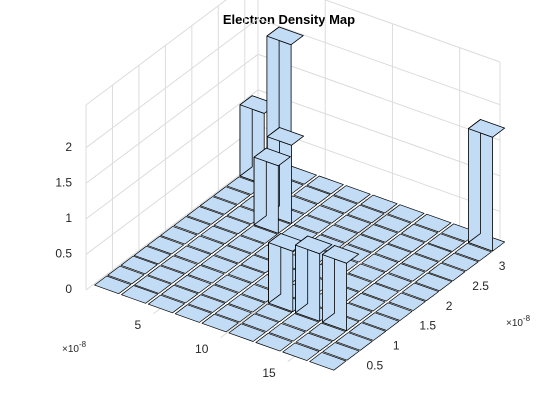 This screenshot has width=560, height=420. What do you see at coordinates (480, 286) in the screenshot?
I see `y-tick-label: 2.5` at bounding box center [480, 286].